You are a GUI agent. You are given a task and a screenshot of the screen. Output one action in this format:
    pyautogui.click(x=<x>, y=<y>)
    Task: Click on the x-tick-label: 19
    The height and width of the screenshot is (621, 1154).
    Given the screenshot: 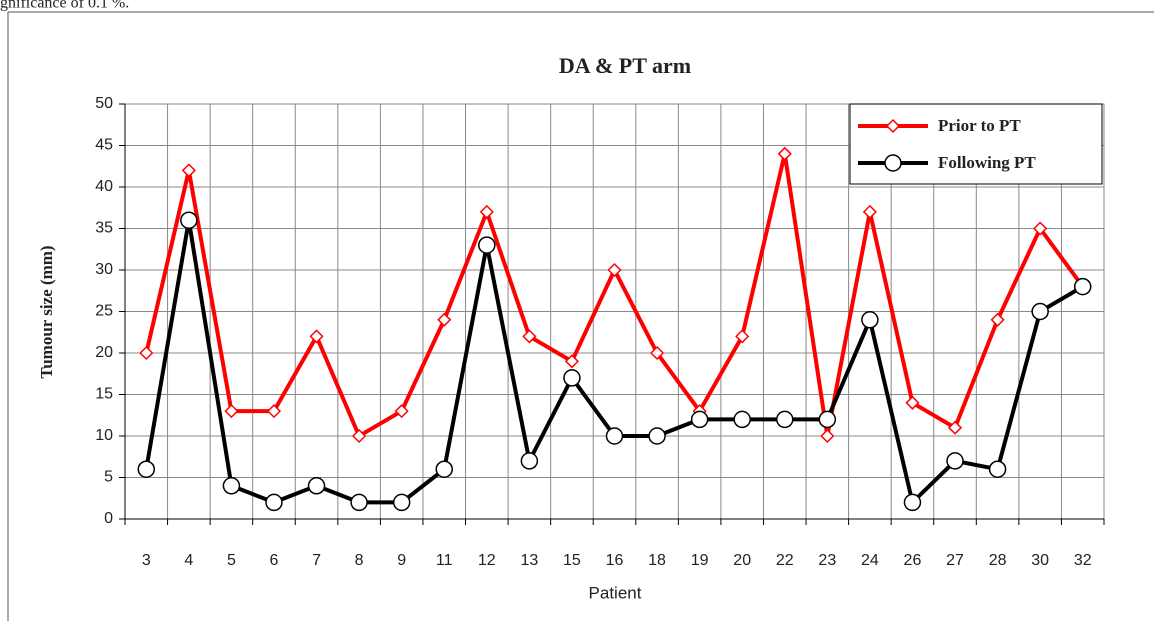 What is the action you would take?
    pyautogui.click(x=700, y=560)
    